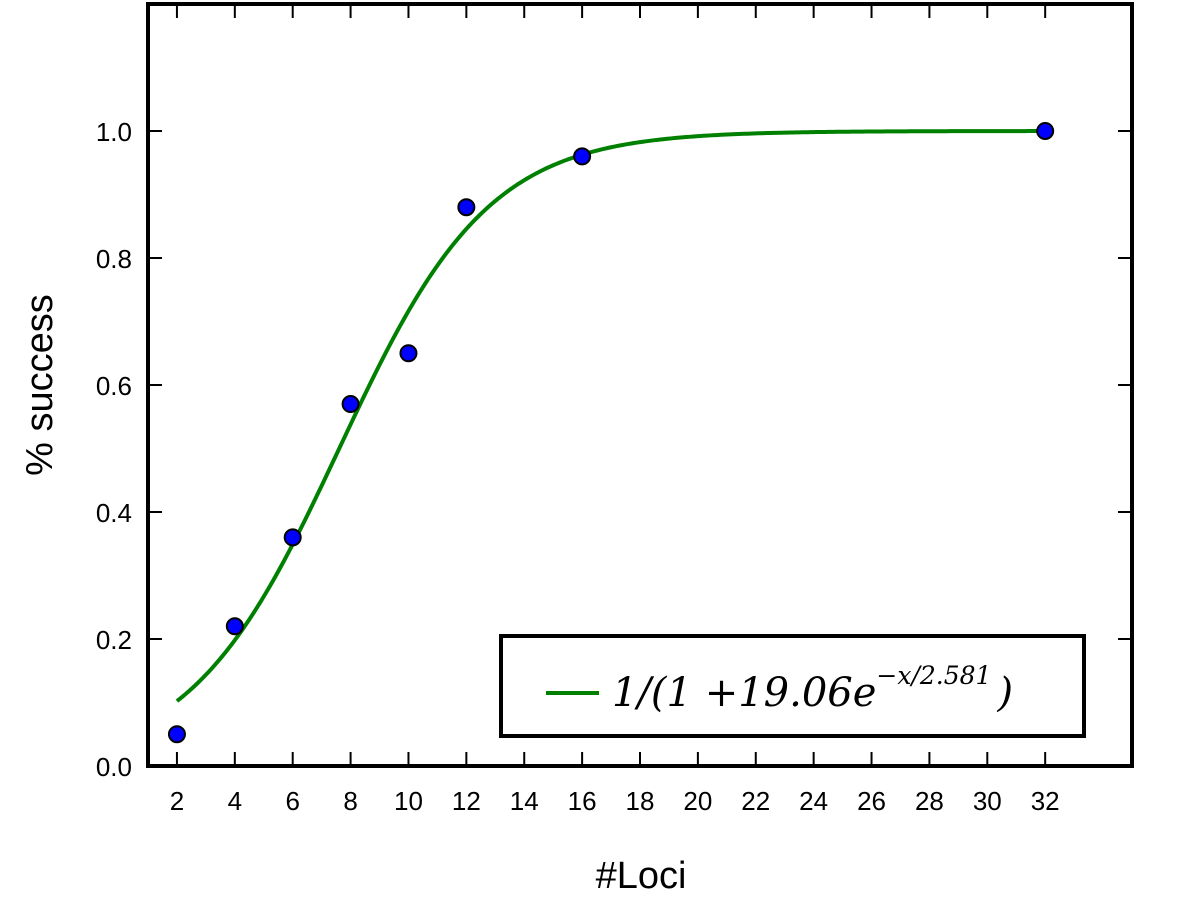  I want to click on x-tick-label: 26, so click(871, 801).